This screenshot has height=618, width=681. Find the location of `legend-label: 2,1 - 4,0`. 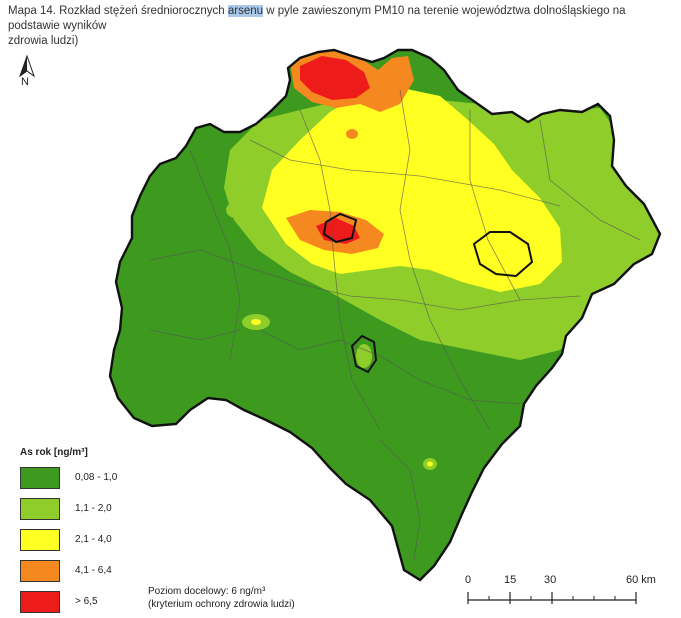

legend-label: 2,1 - 4,0 is located at coordinates (93, 539).